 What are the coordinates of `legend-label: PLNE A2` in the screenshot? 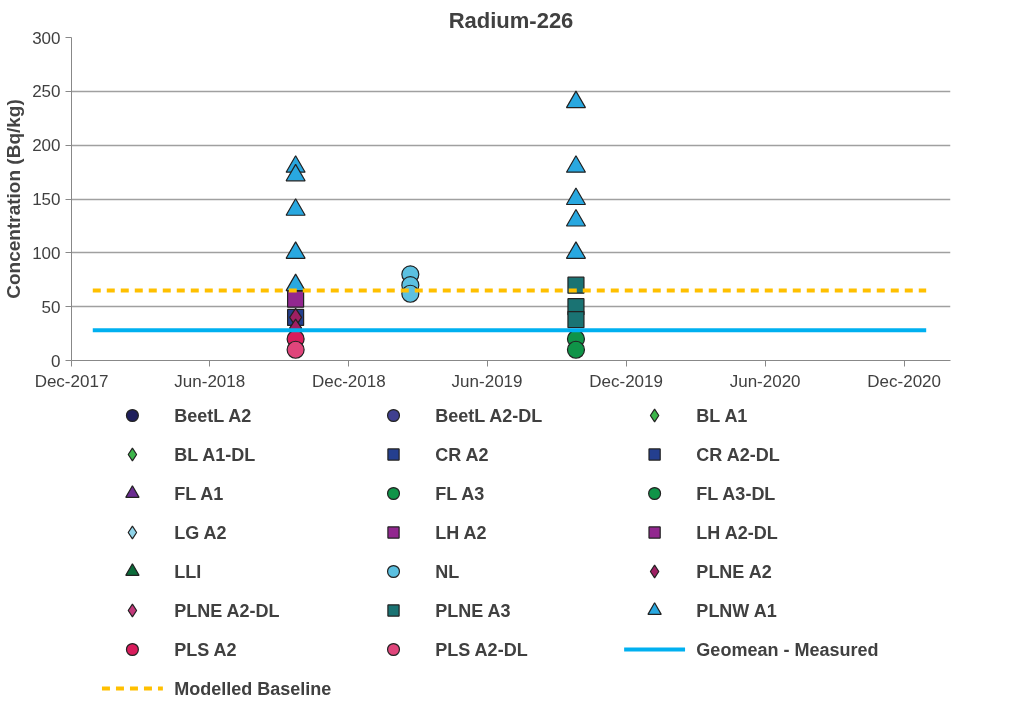 It's located at (734, 571).